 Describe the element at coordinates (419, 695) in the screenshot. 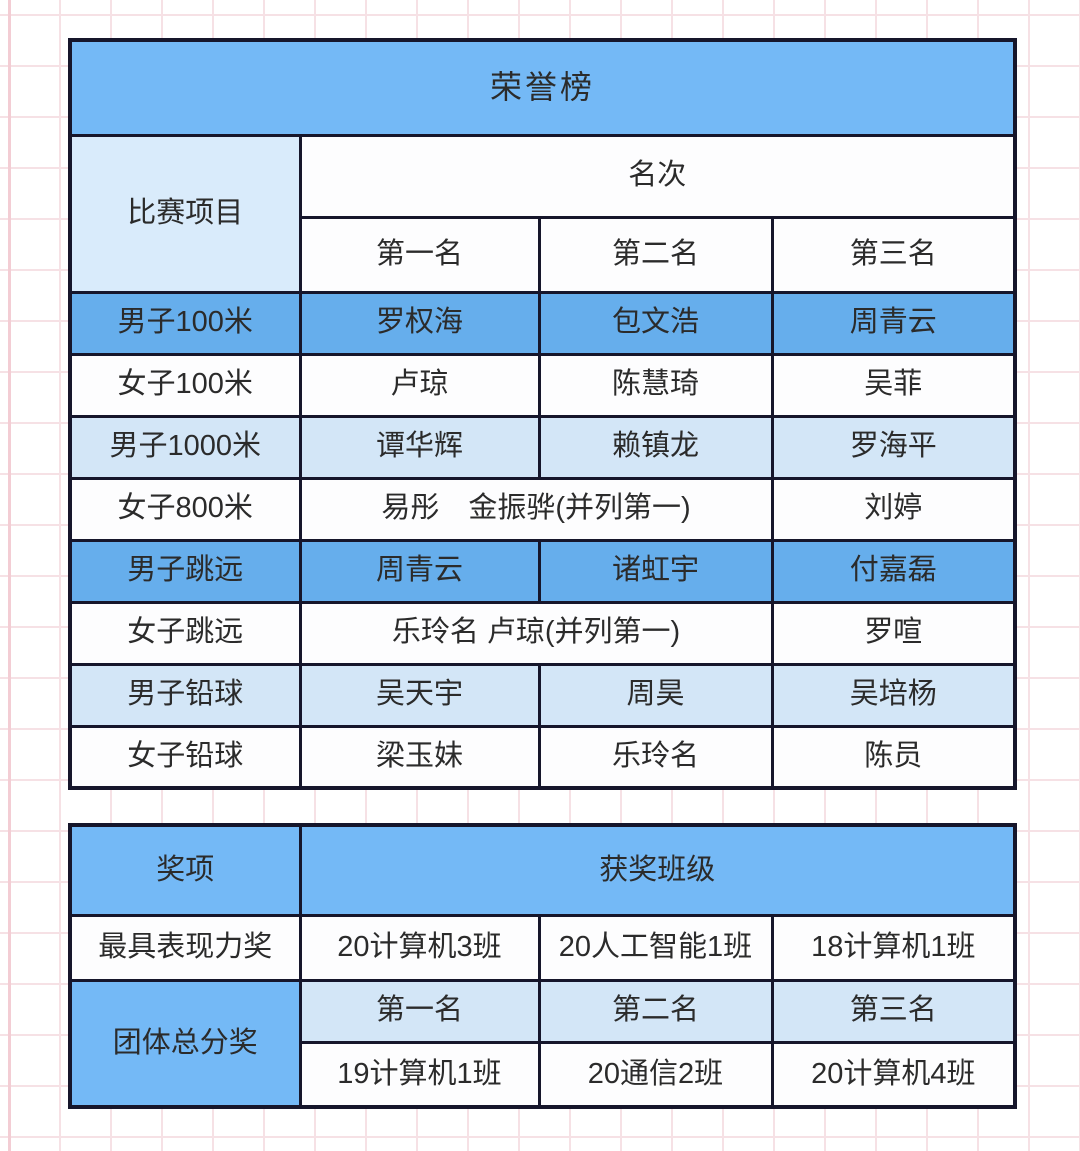

I see `winner-name: 吴天宇` at that location.